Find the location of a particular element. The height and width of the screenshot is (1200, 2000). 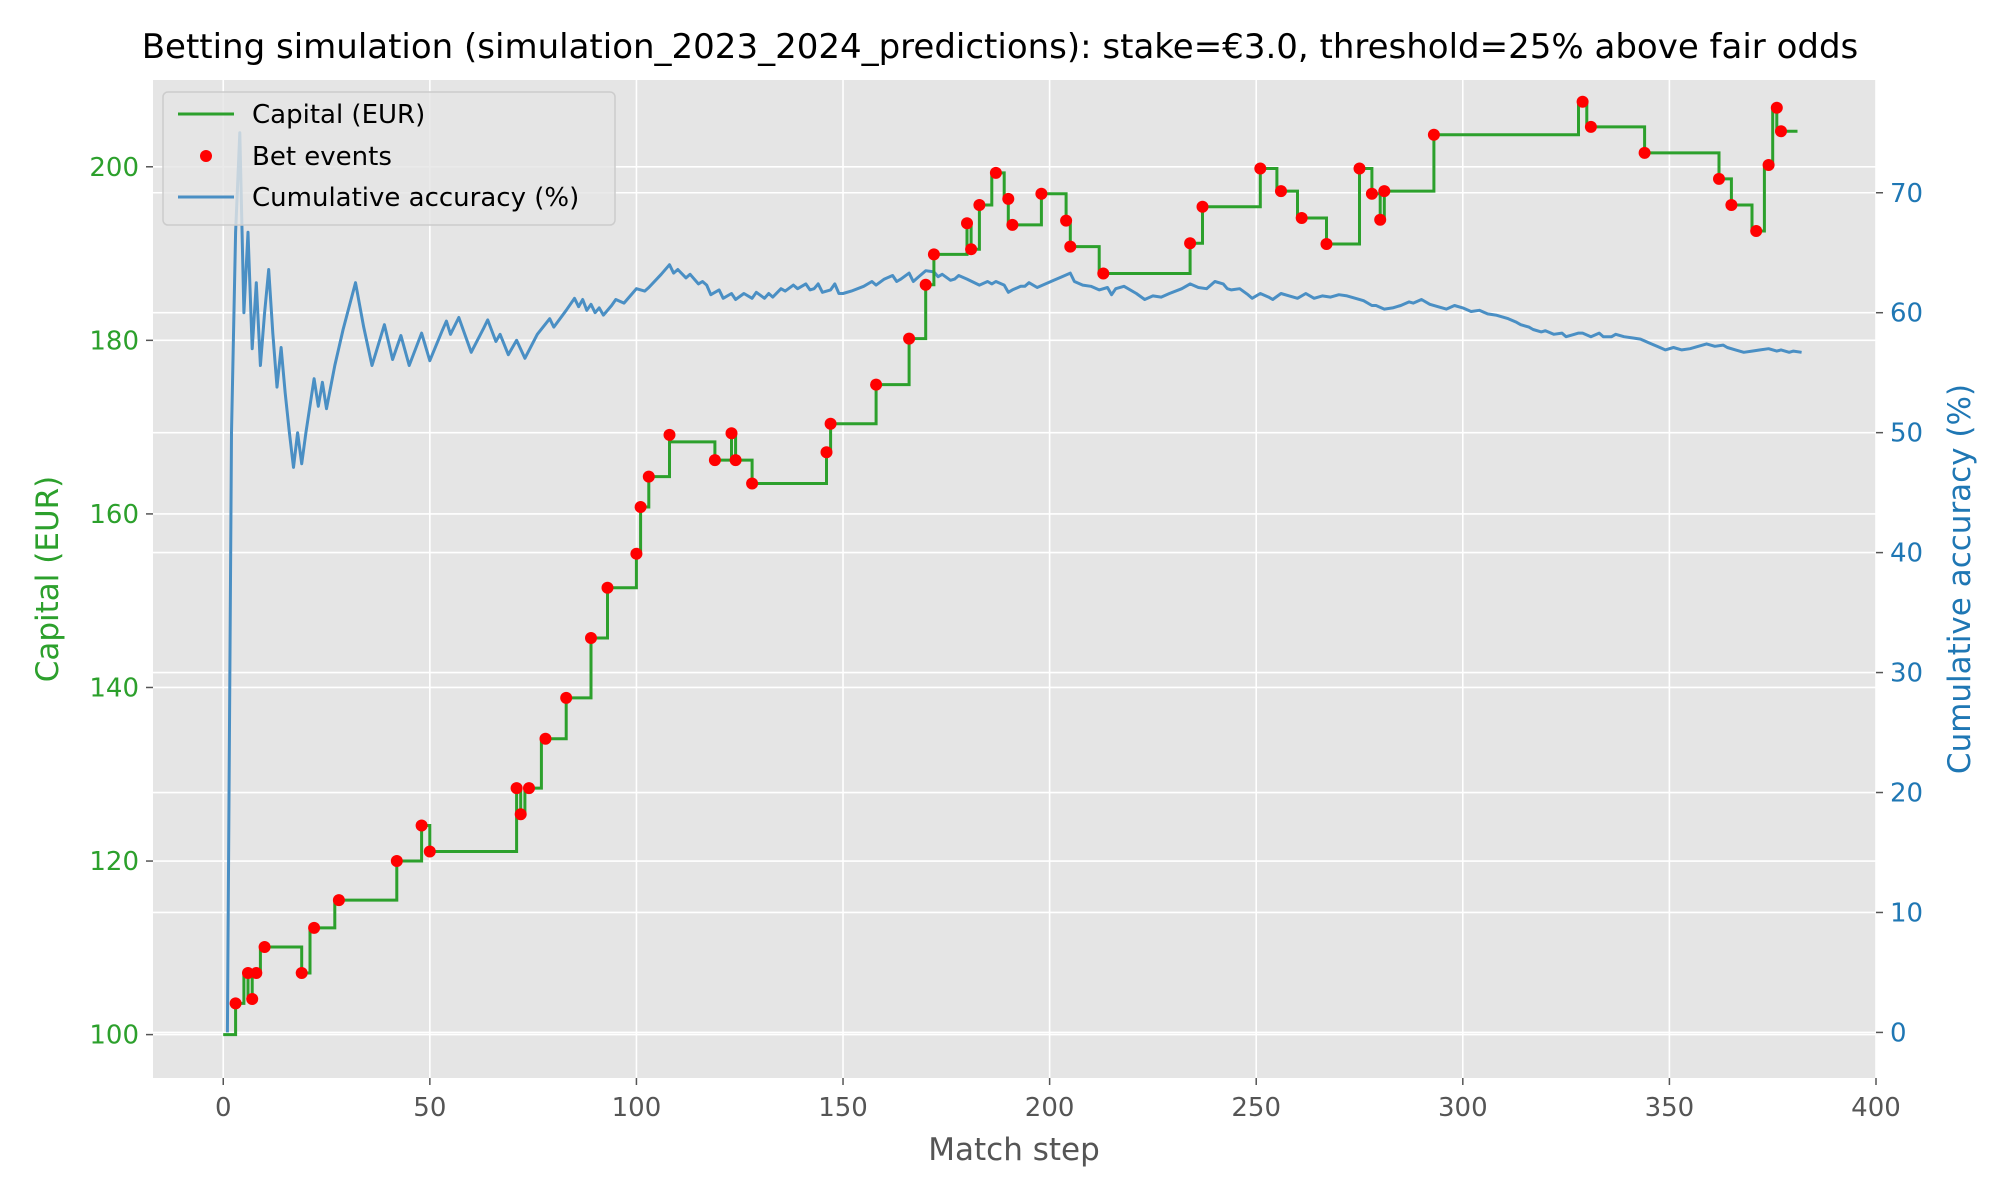

x-tick-label: 400 is located at coordinates (1876, 1108).